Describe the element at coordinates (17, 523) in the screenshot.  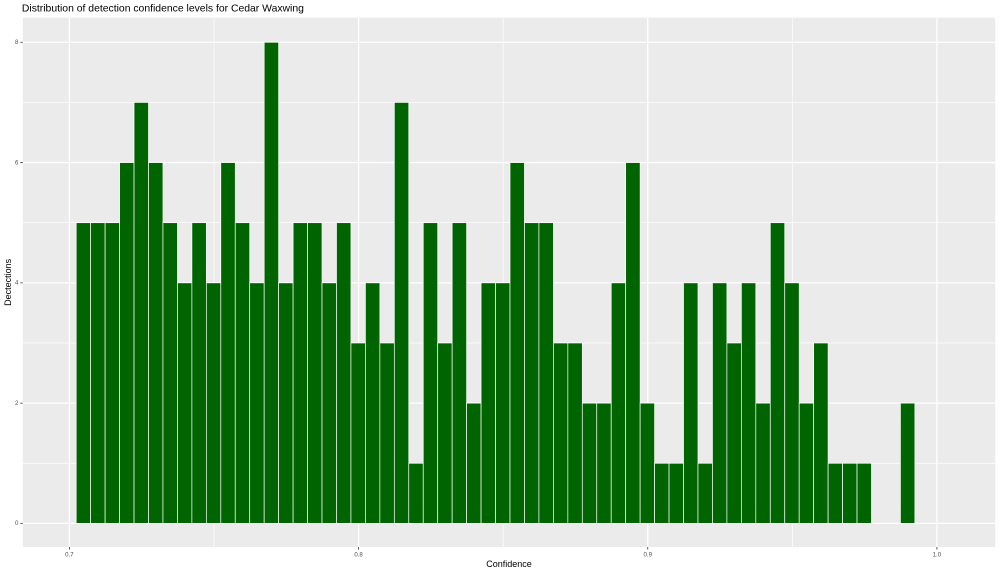
I see `svg-text: 0` at that location.